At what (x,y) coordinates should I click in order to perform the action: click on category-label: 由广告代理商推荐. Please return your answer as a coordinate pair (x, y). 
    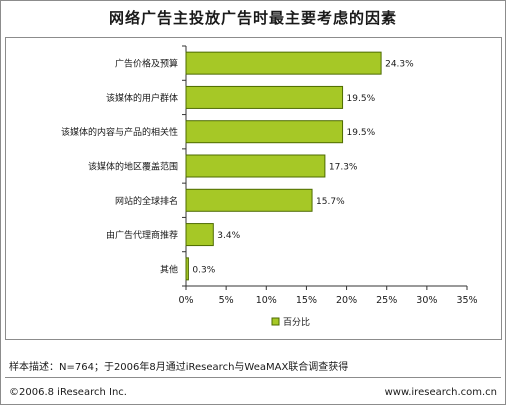
    Looking at the image, I should click on (142, 235).